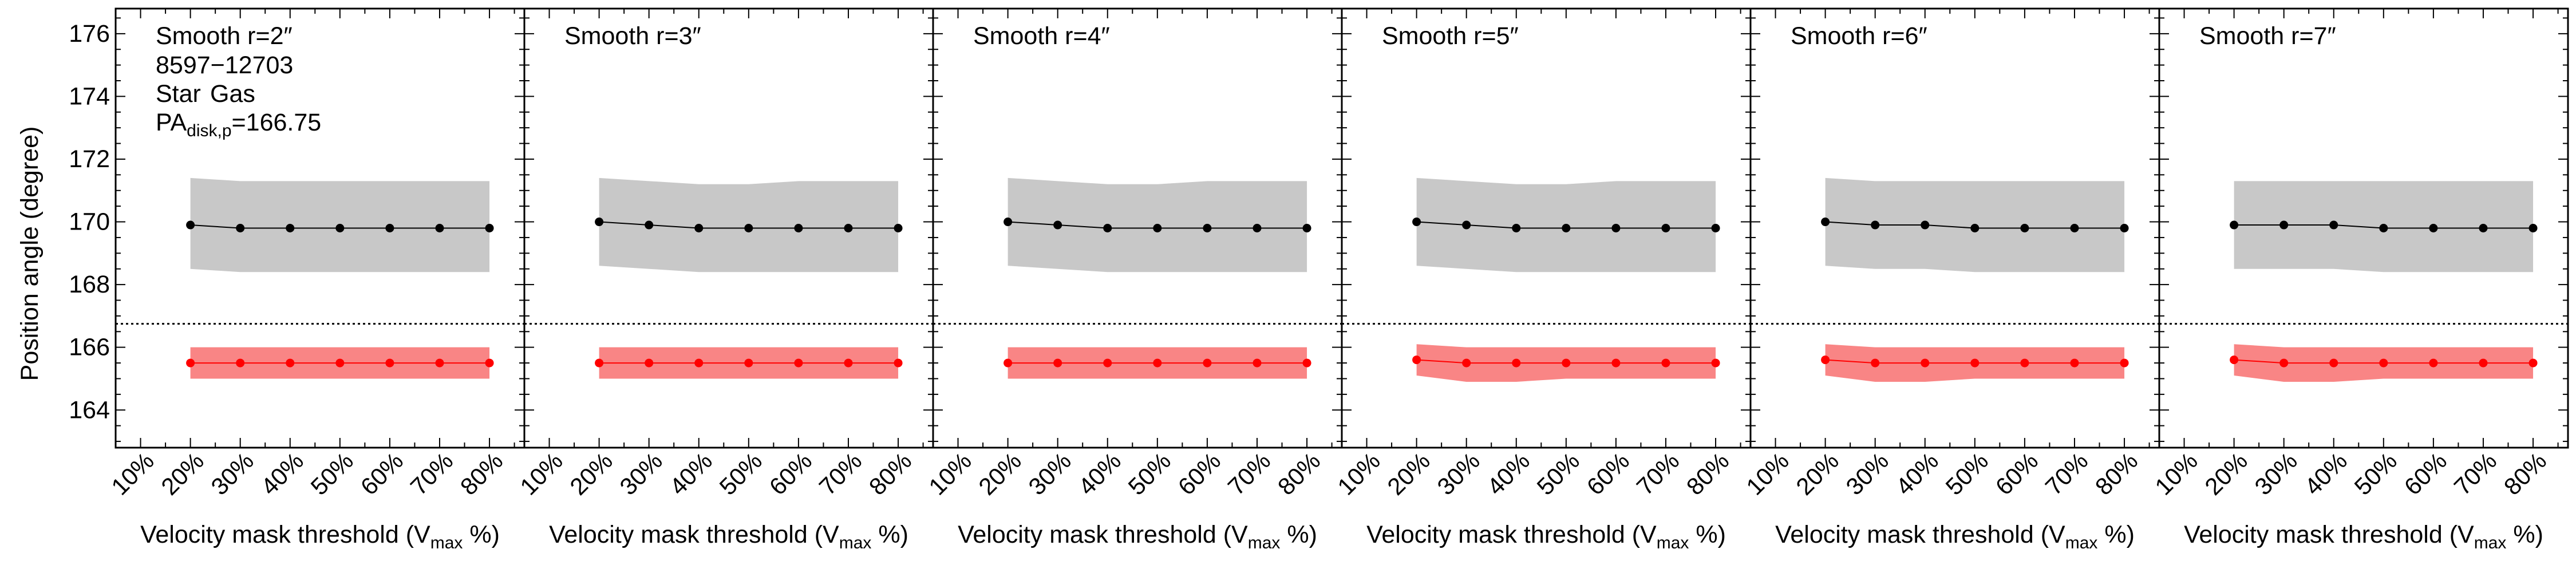 The height and width of the screenshot is (561, 2576). What do you see at coordinates (238, 124) in the screenshot?
I see `pa-disk-label: PAdisk,p=166.75` at bounding box center [238, 124].